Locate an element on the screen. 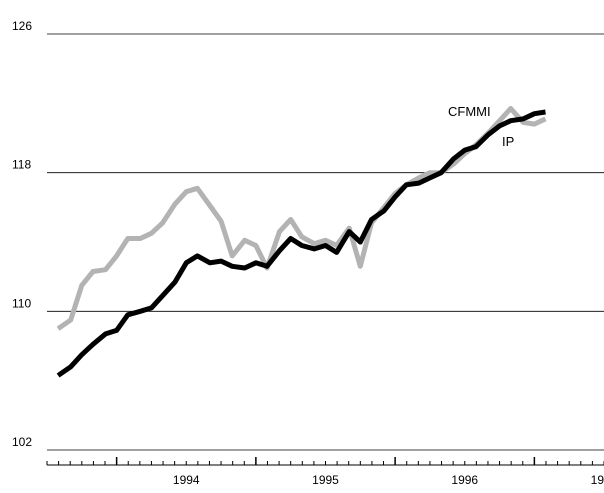 The width and height of the screenshot is (604, 493). x-tick-label: 1995 is located at coordinates (325, 480).